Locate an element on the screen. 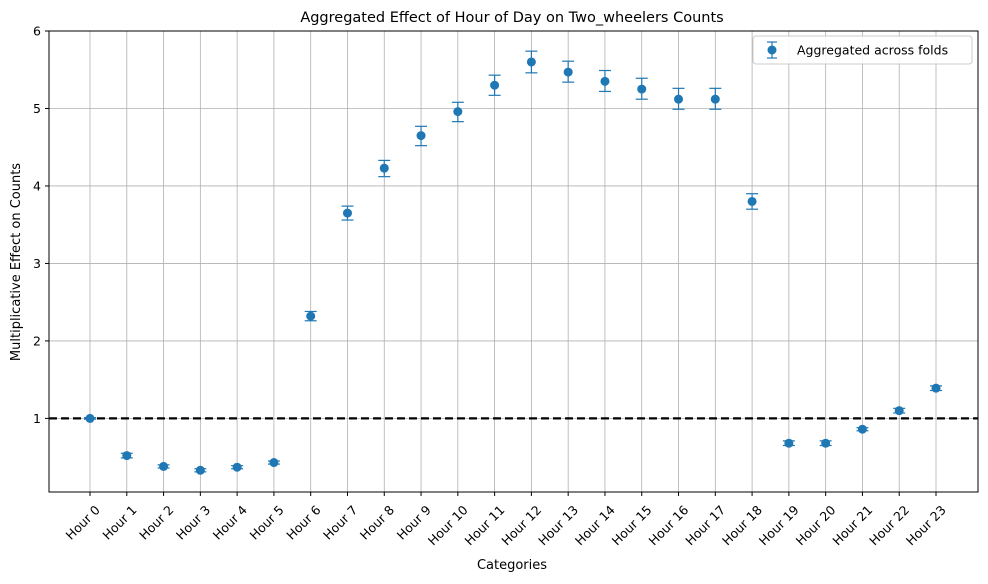  y-tick-label: 6 is located at coordinates (37, 31).